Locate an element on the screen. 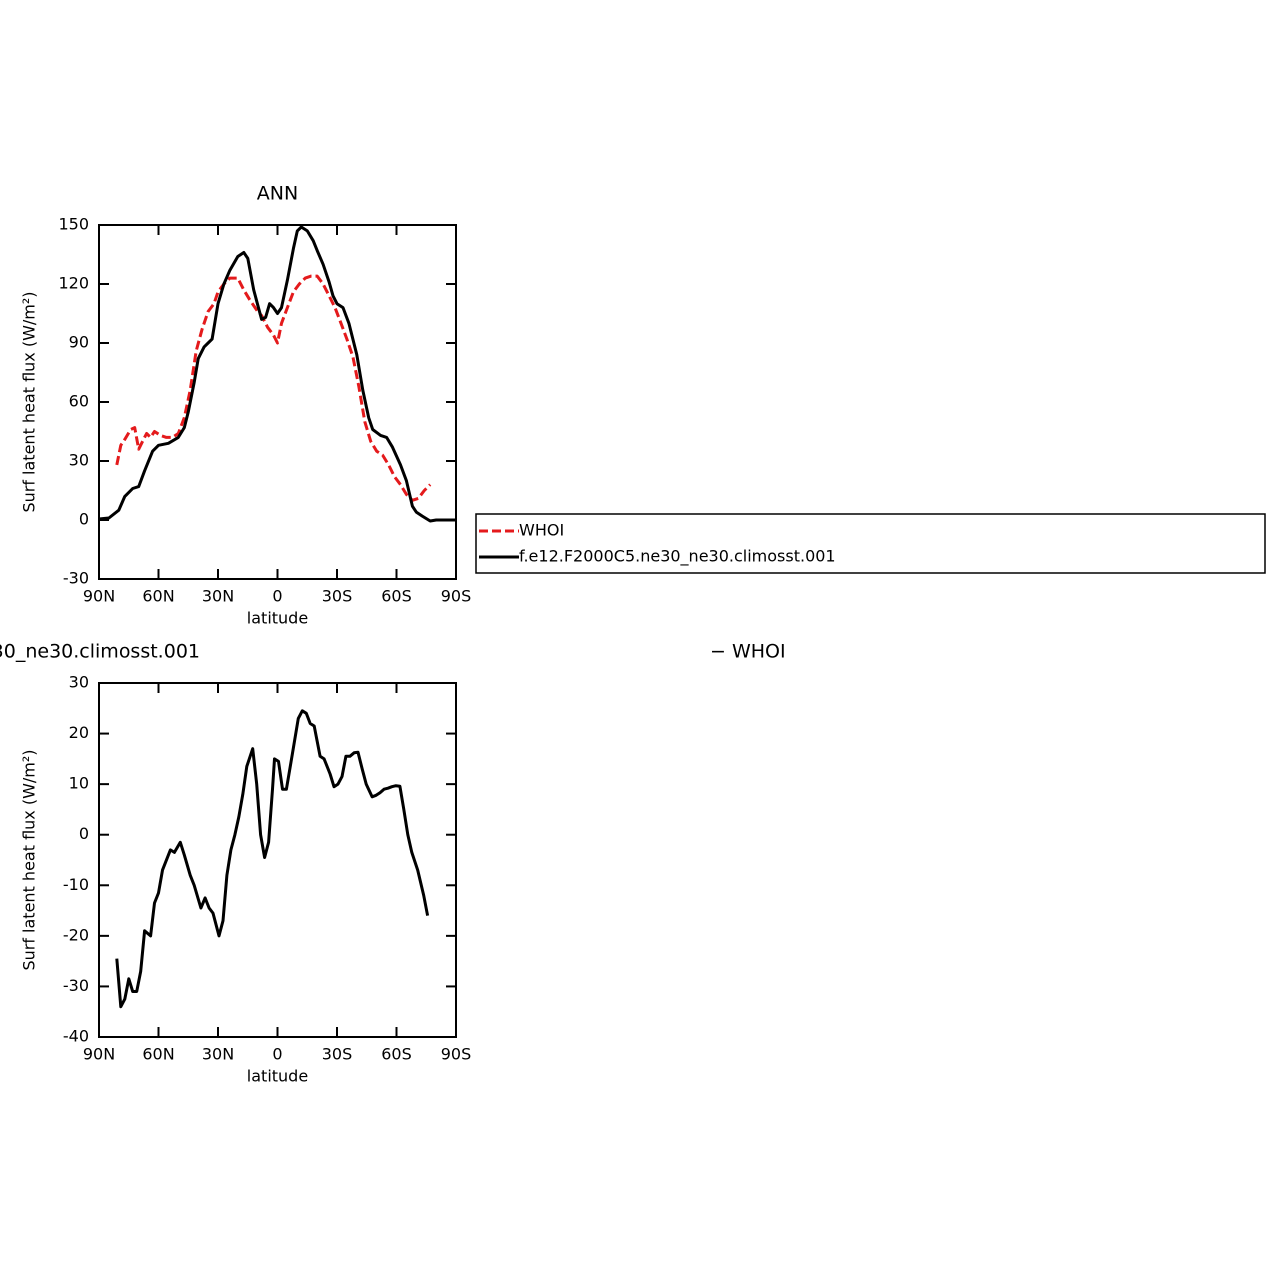 The height and width of the screenshot is (1281, 1284). y-tick-label: 60 is located at coordinates (79, 401).